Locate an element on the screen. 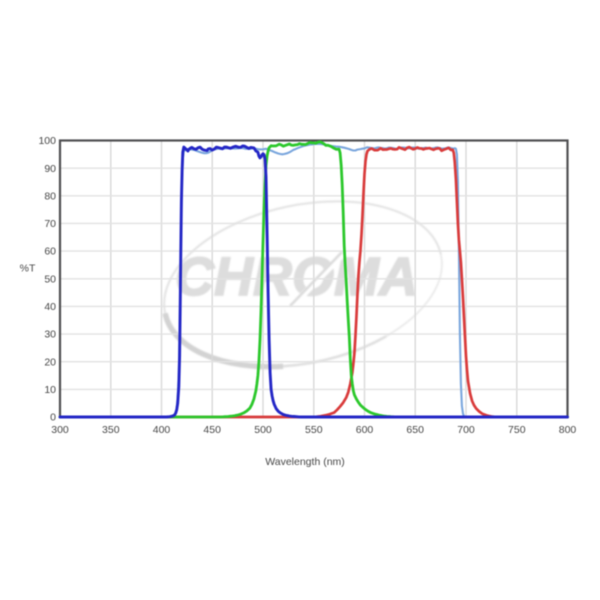  svg-text: 90 is located at coordinates (50, 169).